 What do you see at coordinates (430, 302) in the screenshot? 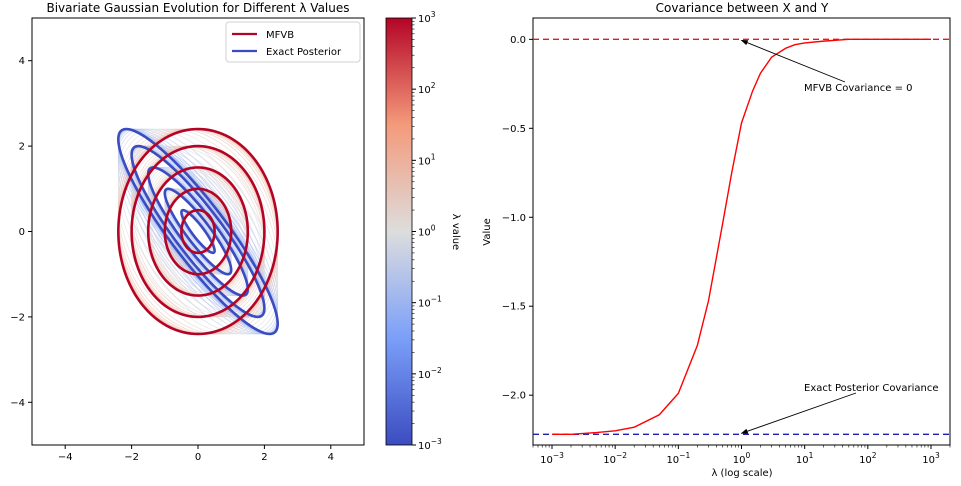
I see `colorbar-tick-label: 10⁻¹` at bounding box center [430, 302].